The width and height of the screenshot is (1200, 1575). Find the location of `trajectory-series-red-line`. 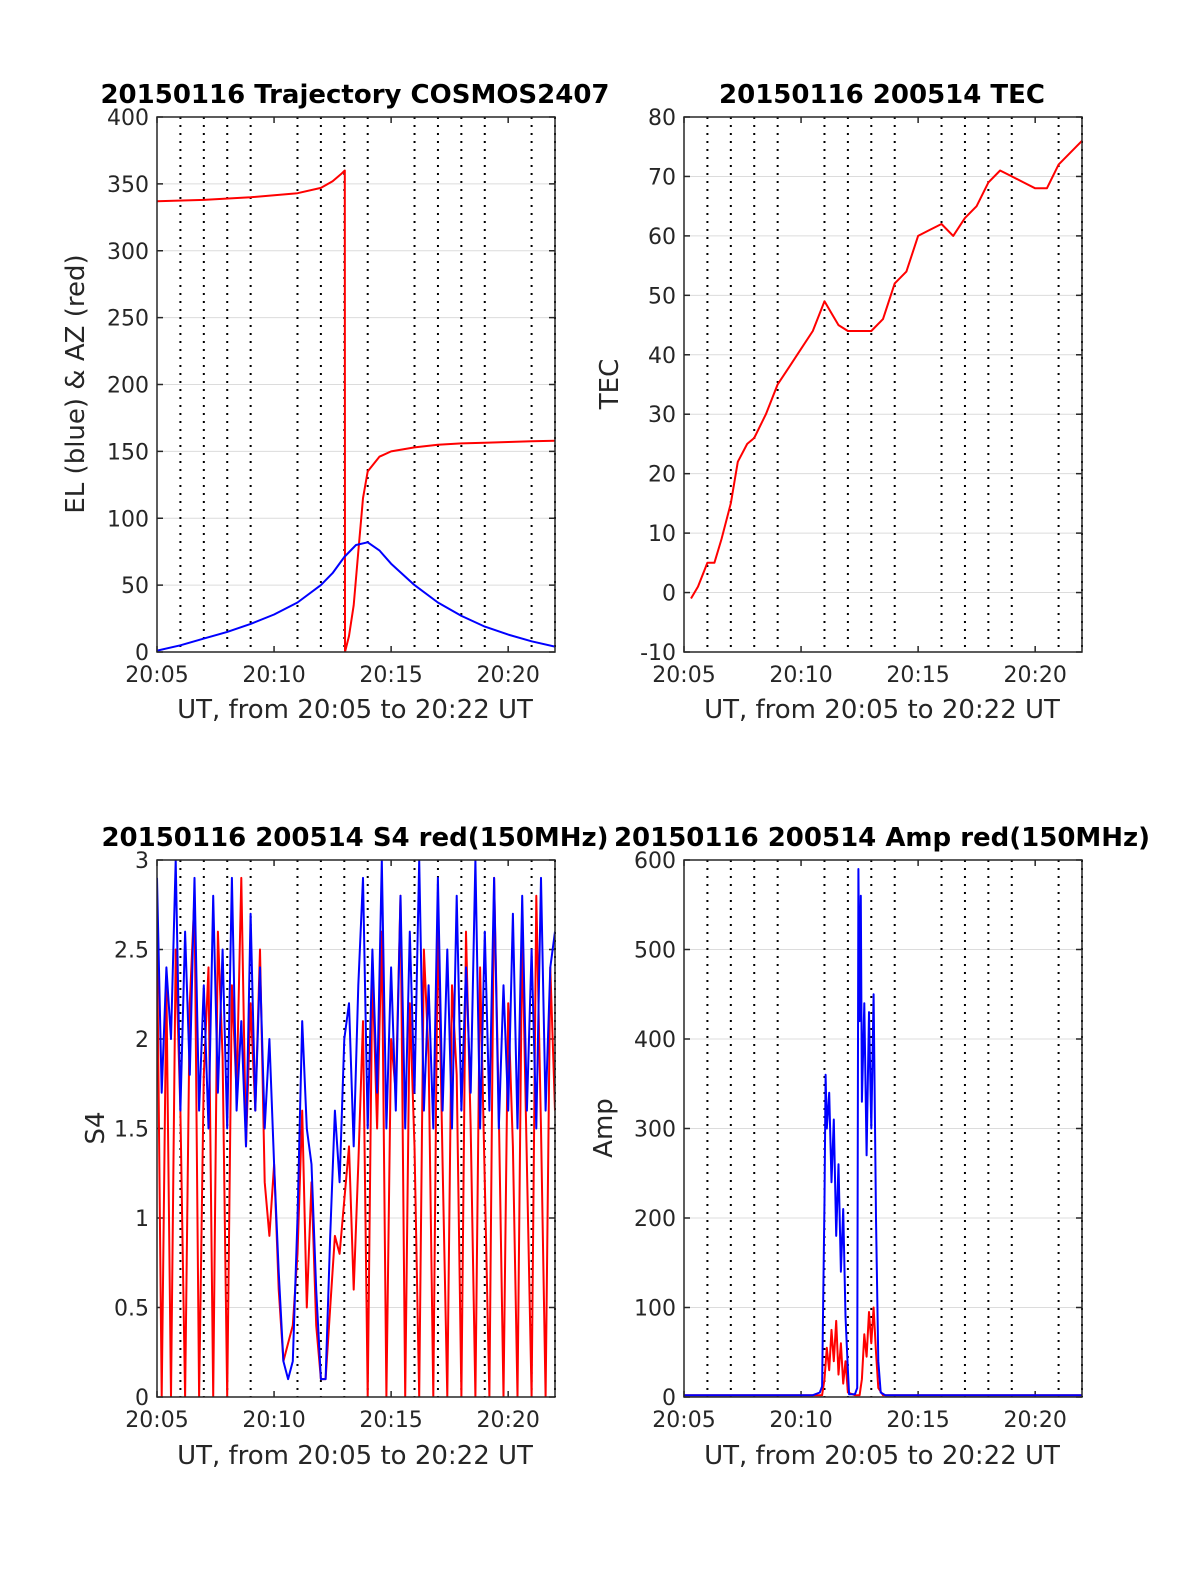

trajectory-series-red-line is located at coordinates (356, 410).